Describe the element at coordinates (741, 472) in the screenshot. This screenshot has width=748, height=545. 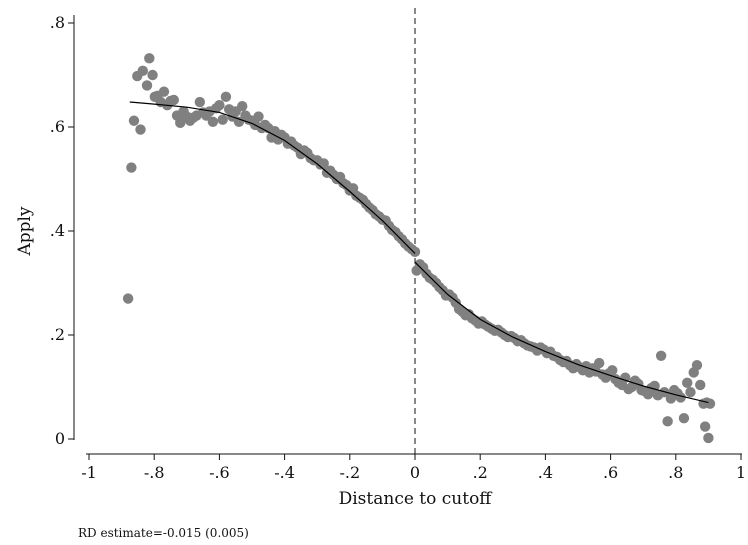
I see `x-tick-label-1: 1` at that location.